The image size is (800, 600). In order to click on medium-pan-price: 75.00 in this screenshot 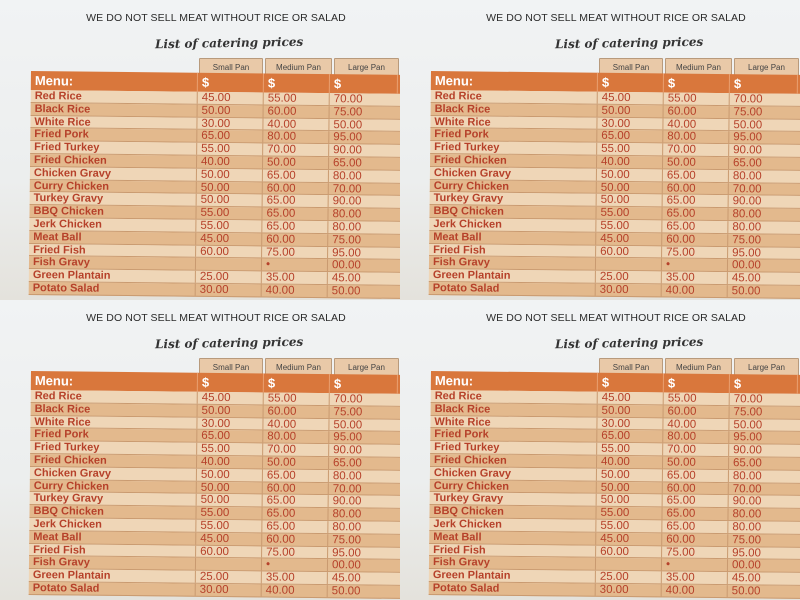, I will do `click(695, 552)`.